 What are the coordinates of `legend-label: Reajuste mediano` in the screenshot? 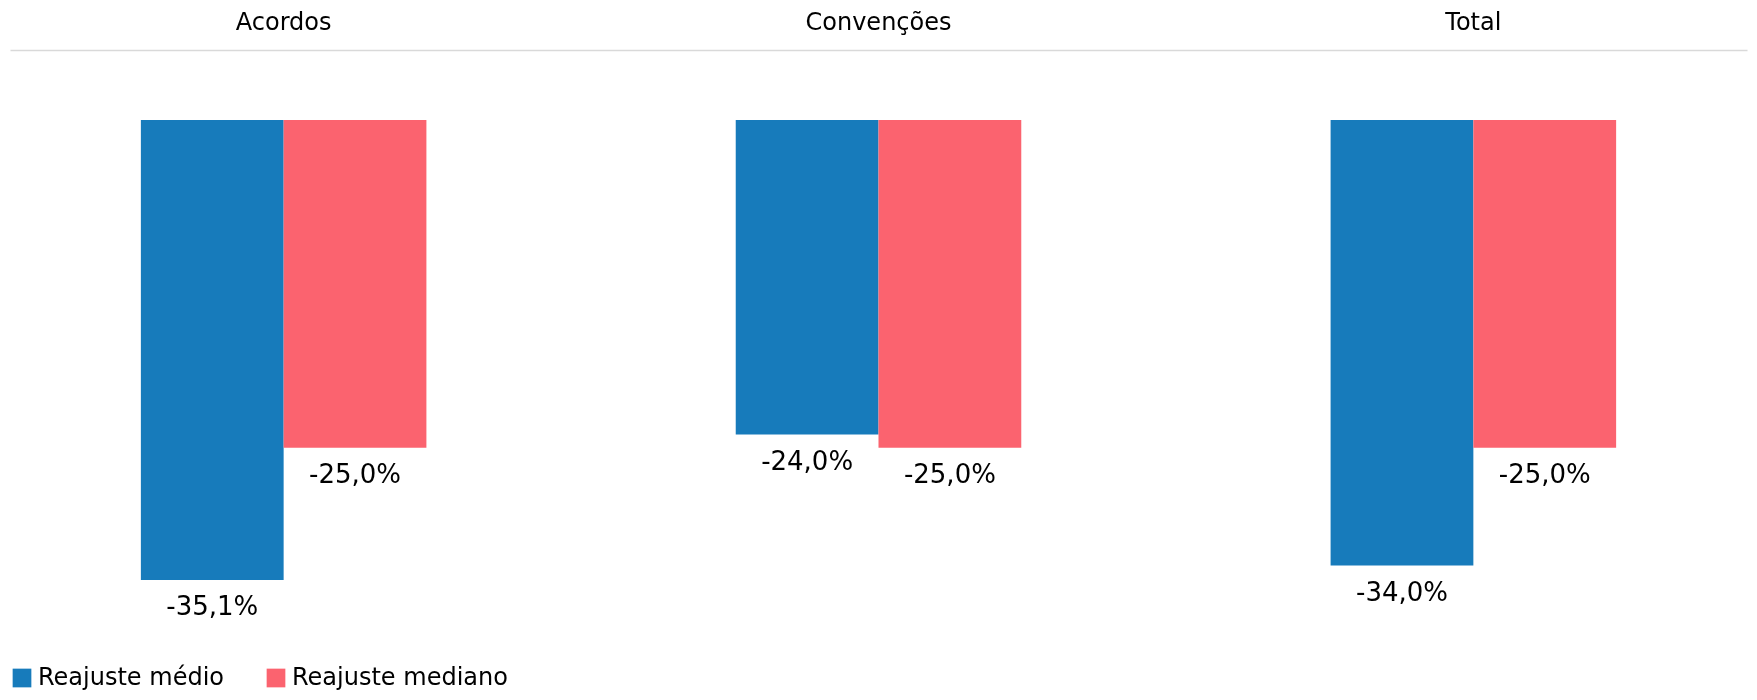 It's located at (400, 677).